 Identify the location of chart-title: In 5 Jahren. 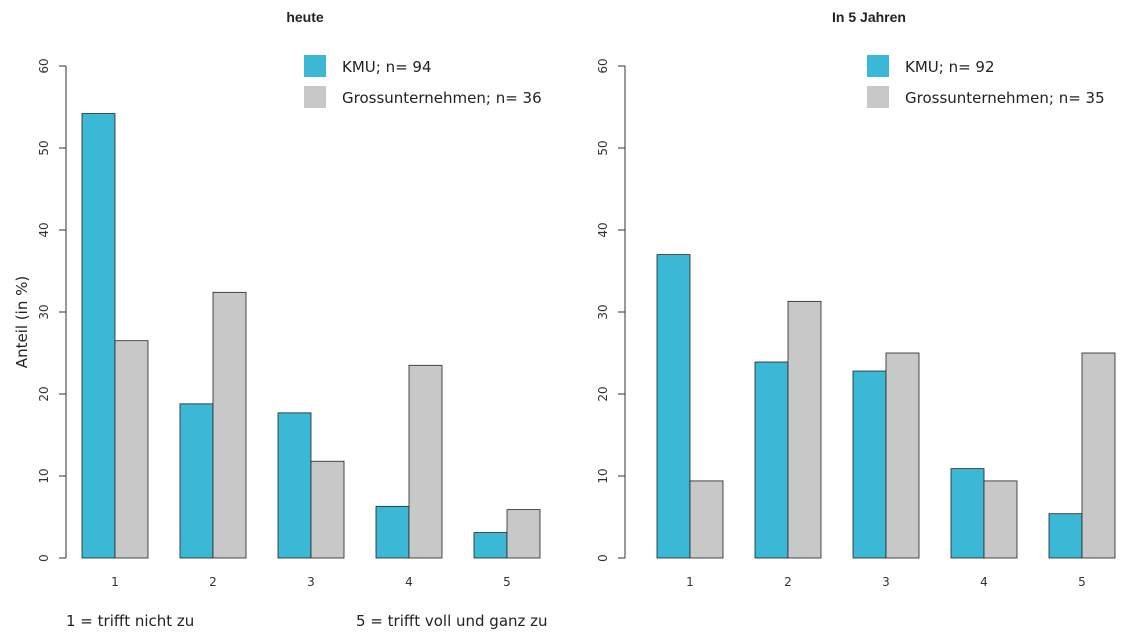
(869, 17).